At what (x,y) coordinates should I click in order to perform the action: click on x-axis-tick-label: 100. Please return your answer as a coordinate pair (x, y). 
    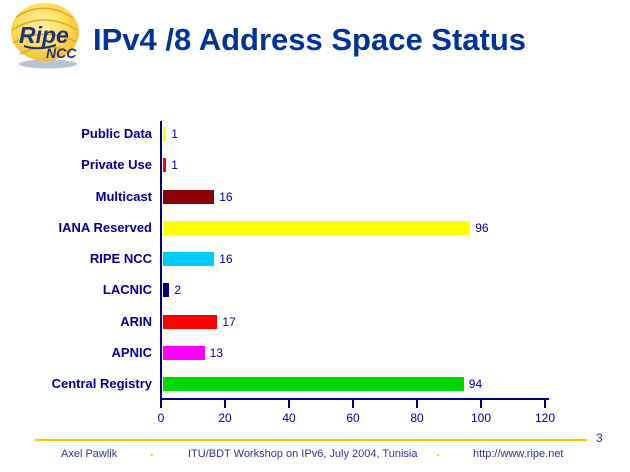
    Looking at the image, I should click on (481, 418).